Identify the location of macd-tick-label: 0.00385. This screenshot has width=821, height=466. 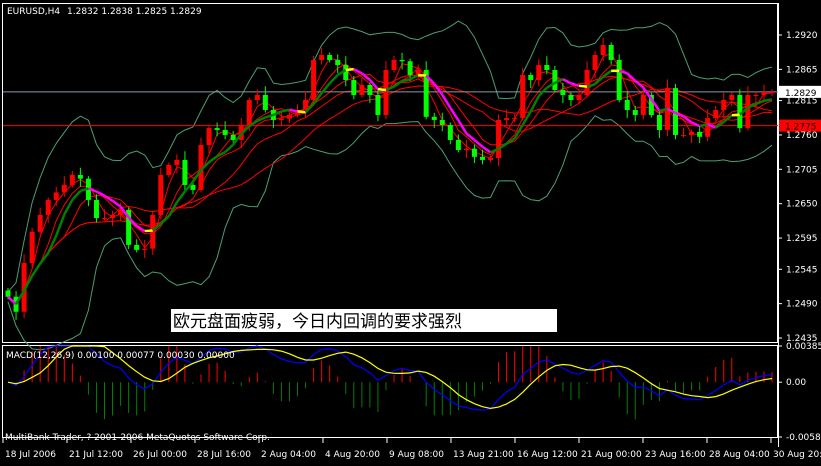
(803, 347).